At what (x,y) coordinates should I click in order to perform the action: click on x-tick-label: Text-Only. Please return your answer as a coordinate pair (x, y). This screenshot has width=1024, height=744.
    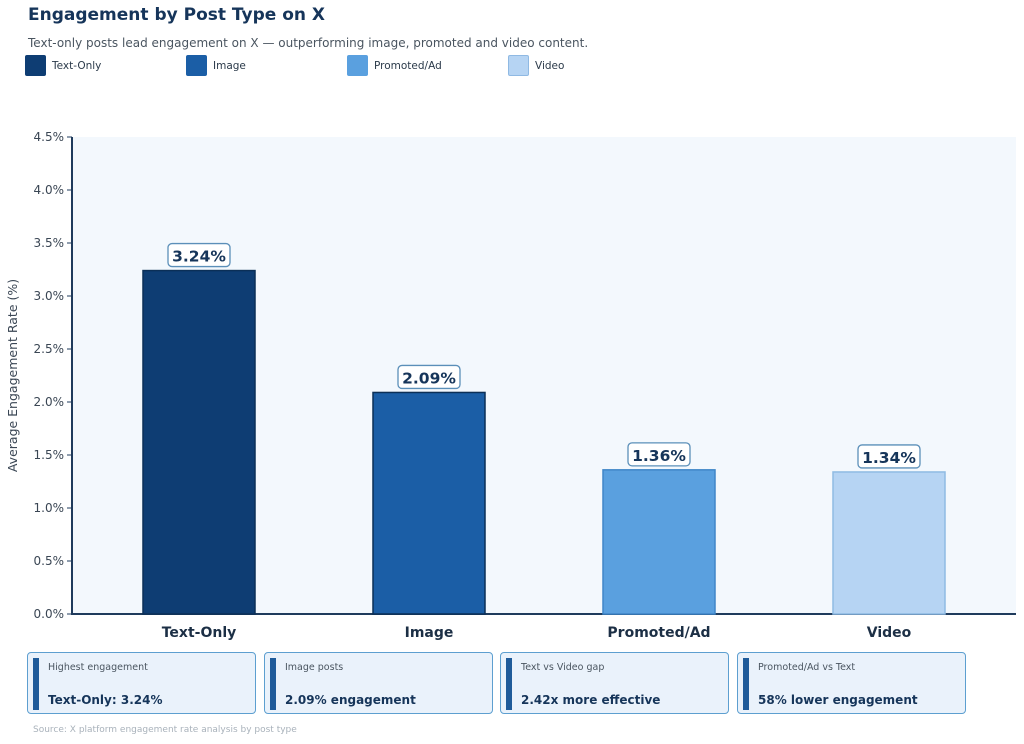
    Looking at the image, I should click on (199, 633).